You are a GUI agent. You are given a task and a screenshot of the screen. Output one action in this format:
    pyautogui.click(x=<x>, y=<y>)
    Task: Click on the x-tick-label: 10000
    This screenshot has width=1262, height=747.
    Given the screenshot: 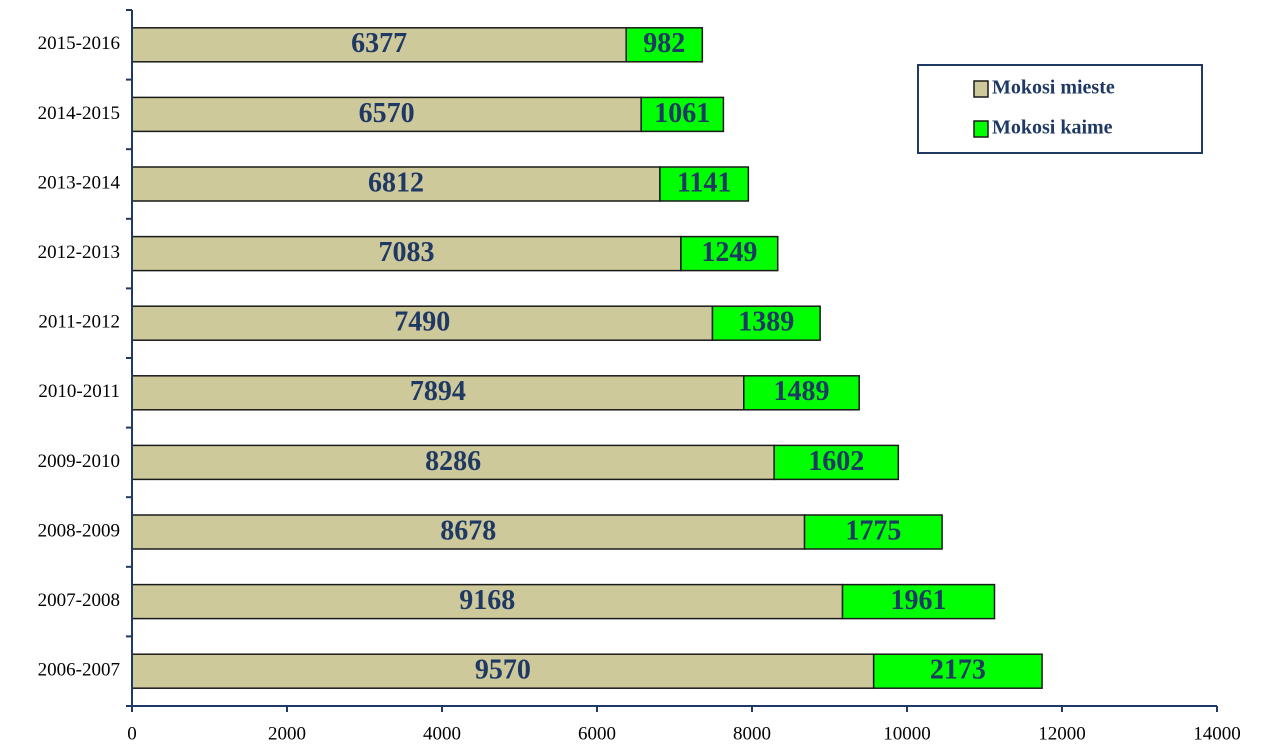 What is the action you would take?
    pyautogui.click(x=907, y=733)
    